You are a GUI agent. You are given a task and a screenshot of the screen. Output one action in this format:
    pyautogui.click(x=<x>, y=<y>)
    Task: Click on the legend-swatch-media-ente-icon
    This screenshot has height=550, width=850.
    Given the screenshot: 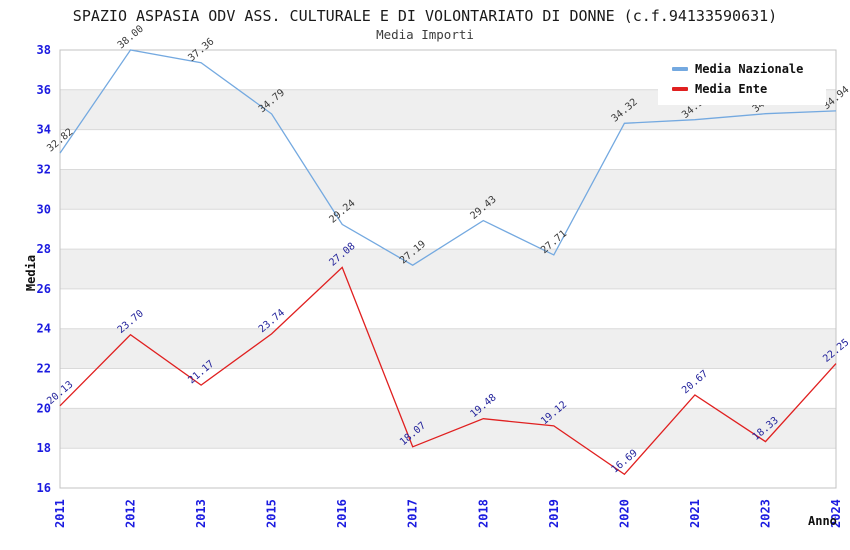 What is the action you would take?
    pyautogui.click(x=680, y=89)
    